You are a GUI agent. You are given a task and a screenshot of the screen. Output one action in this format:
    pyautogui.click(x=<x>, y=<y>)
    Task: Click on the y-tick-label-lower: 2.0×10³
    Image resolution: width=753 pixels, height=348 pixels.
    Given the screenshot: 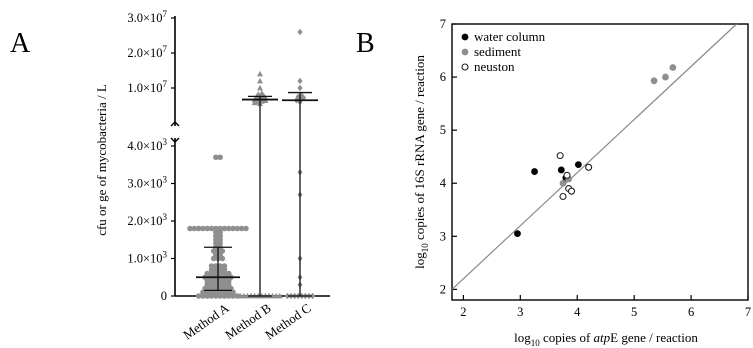 What is the action you would take?
    pyautogui.click(x=147, y=220)
    